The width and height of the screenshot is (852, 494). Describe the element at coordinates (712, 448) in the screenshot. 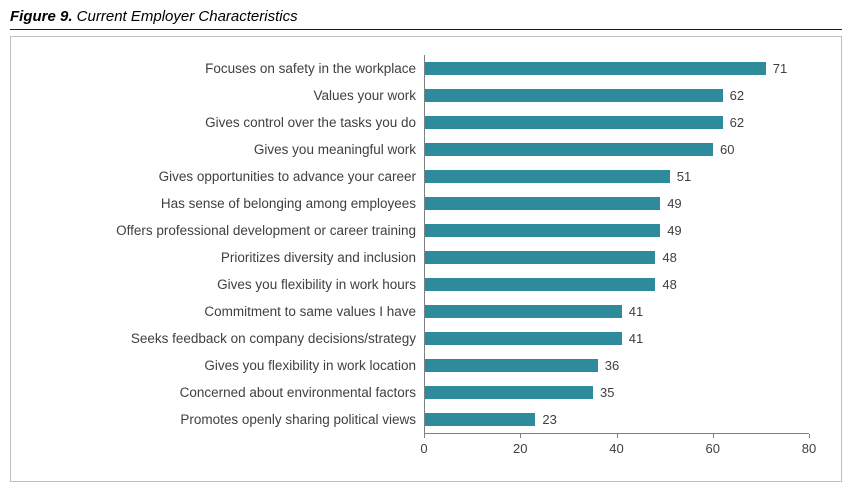

I see `tick-label: 60` at that location.